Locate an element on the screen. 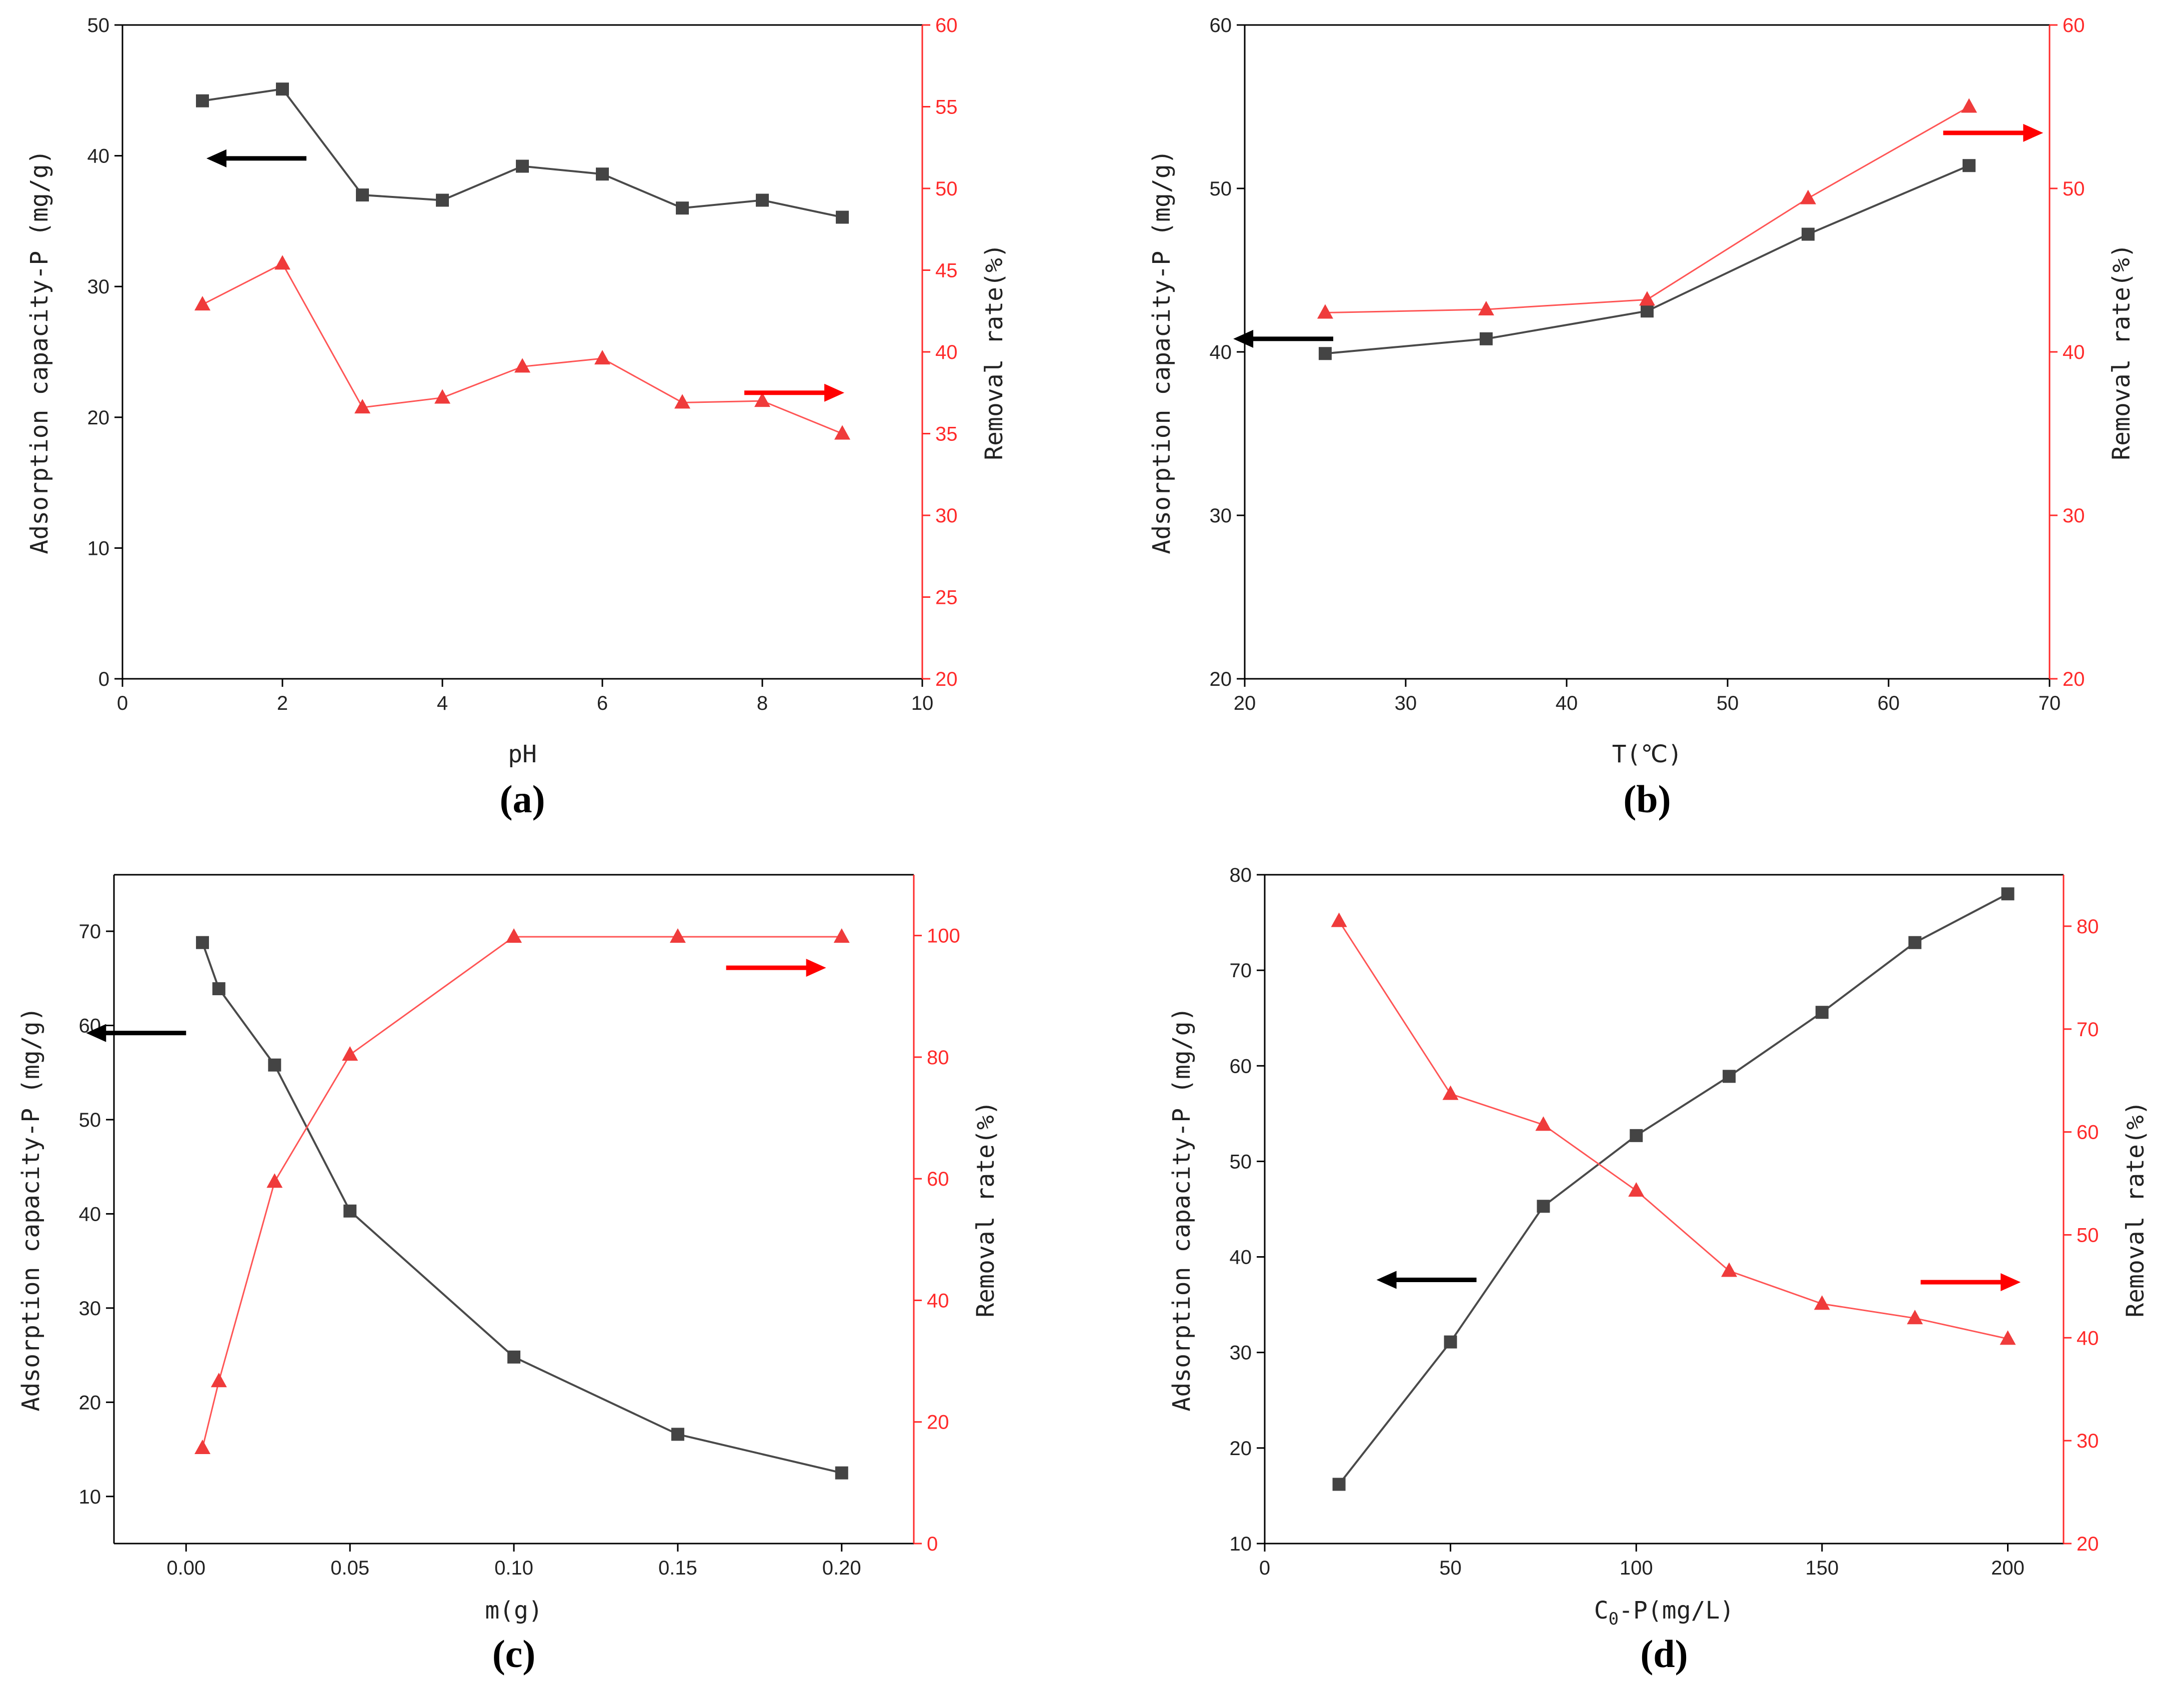 This screenshot has height=1708, width=2173. x-tick-label: 0.15 is located at coordinates (677, 1568).